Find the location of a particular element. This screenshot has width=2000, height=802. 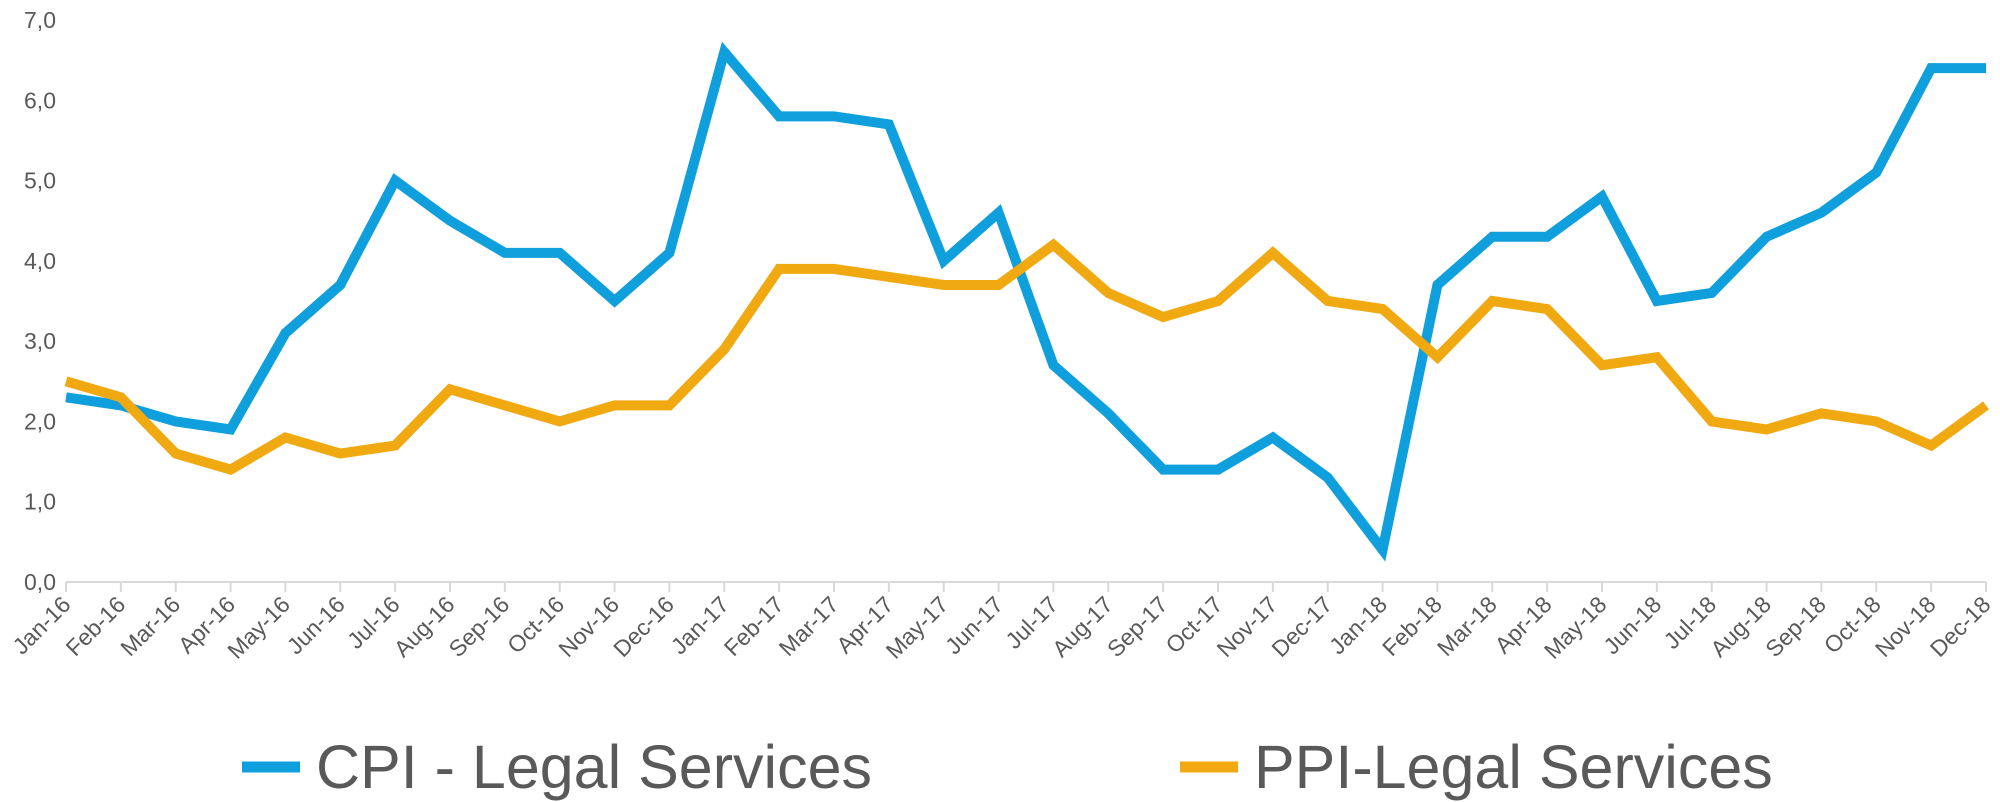

x-tick-label: Nov-18 is located at coordinates (1905, 626).